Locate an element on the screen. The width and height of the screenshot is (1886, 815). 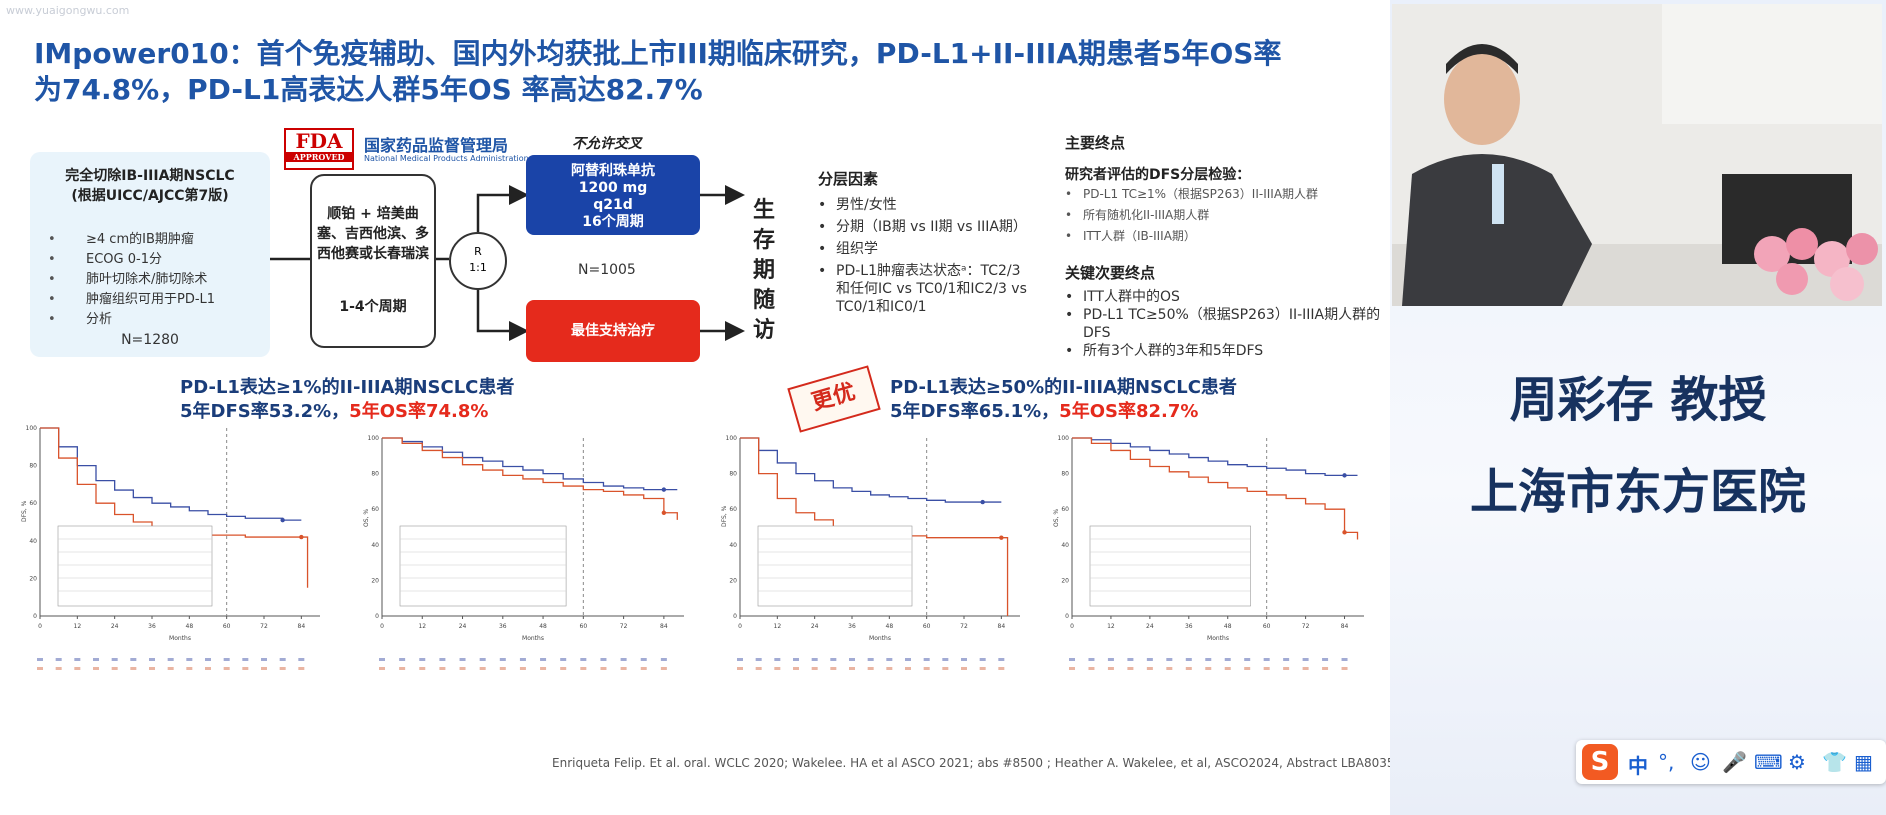
title-line-2: 为74.8%，PD-L1高表达人群5年OS 率高达82.7% is located at coordinates (368, 89).